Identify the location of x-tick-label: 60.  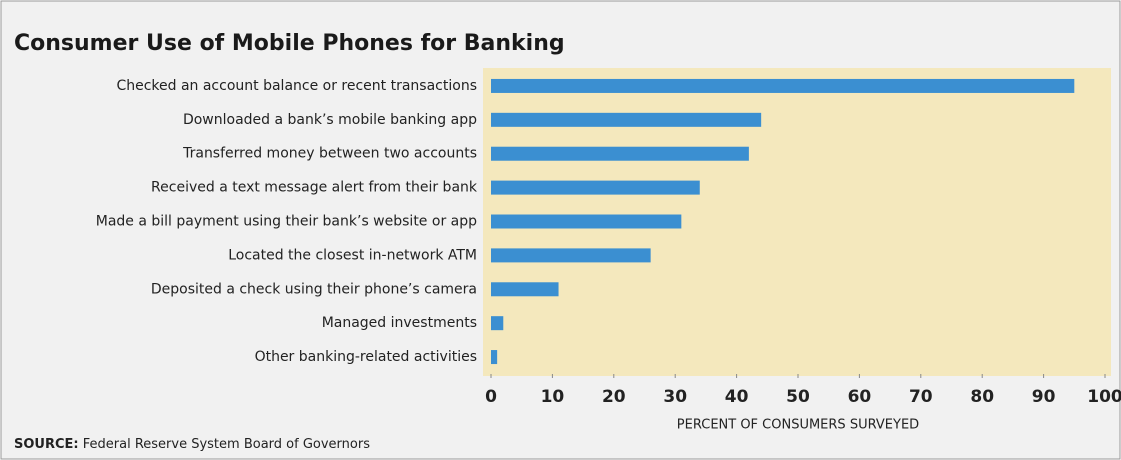
(860, 397).